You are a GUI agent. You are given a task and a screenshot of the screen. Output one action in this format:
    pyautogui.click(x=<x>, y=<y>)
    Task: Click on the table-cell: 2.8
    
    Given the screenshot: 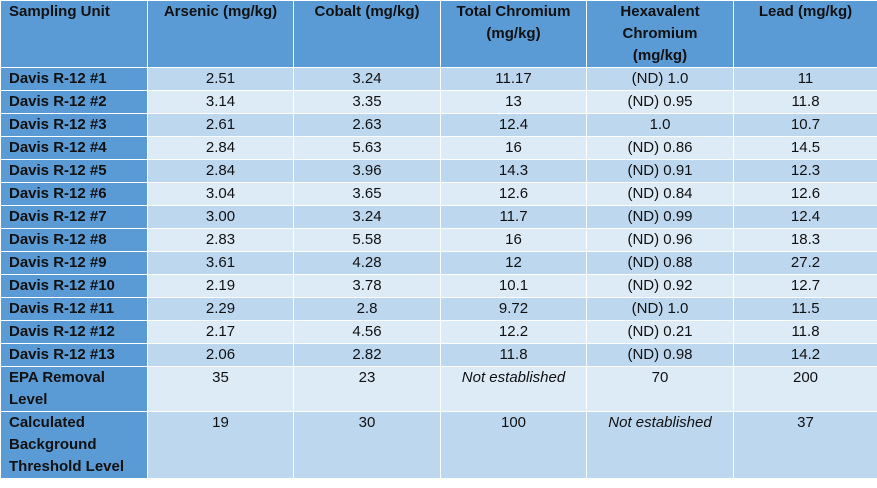 What is the action you would take?
    pyautogui.click(x=367, y=309)
    